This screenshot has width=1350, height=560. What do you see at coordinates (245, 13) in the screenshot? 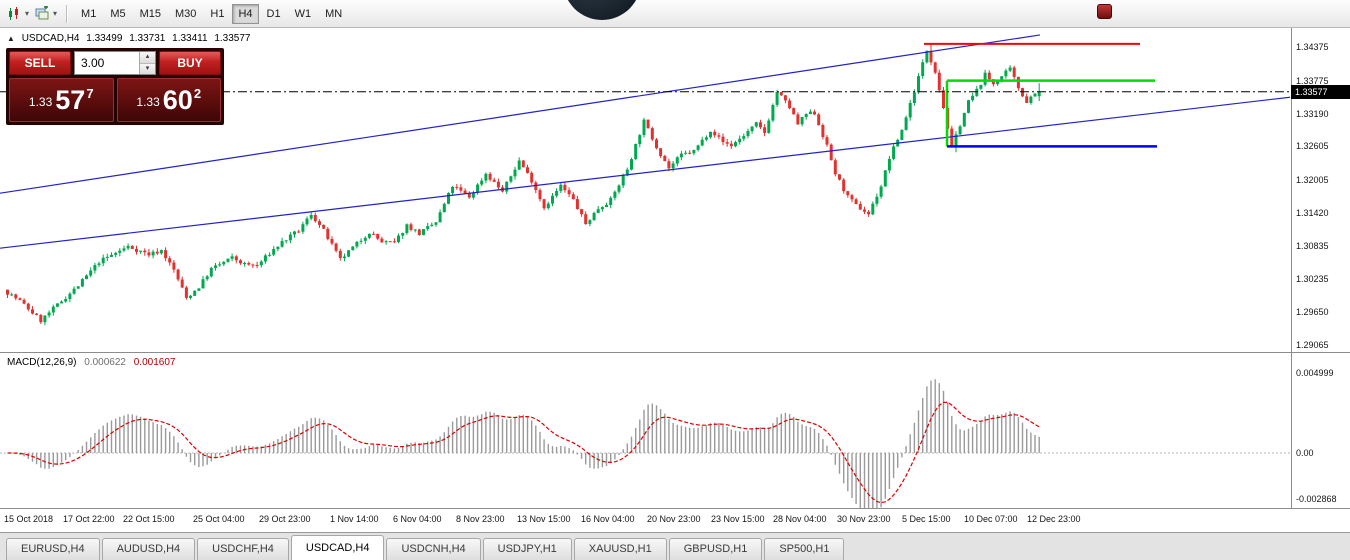
I see `timeframe-button-h4: H4` at bounding box center [245, 13].